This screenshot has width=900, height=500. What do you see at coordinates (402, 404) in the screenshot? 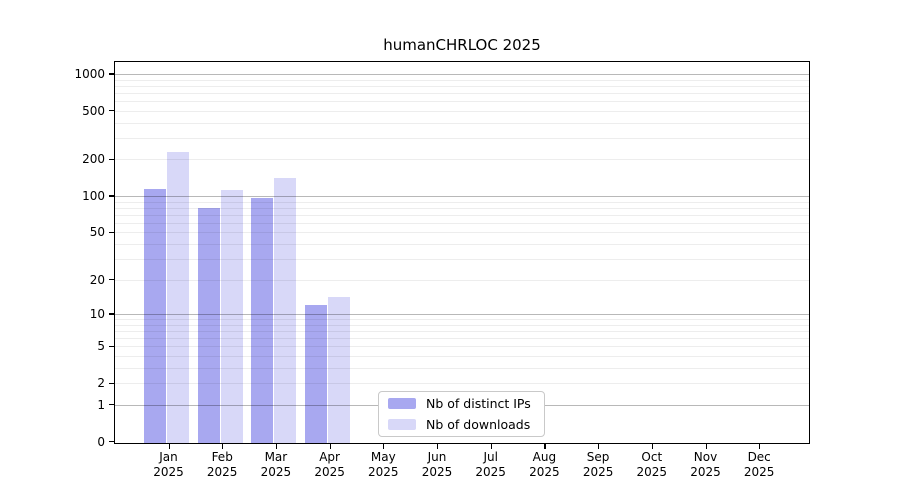
I see `legend-swatch-distinct-ips` at bounding box center [402, 404].